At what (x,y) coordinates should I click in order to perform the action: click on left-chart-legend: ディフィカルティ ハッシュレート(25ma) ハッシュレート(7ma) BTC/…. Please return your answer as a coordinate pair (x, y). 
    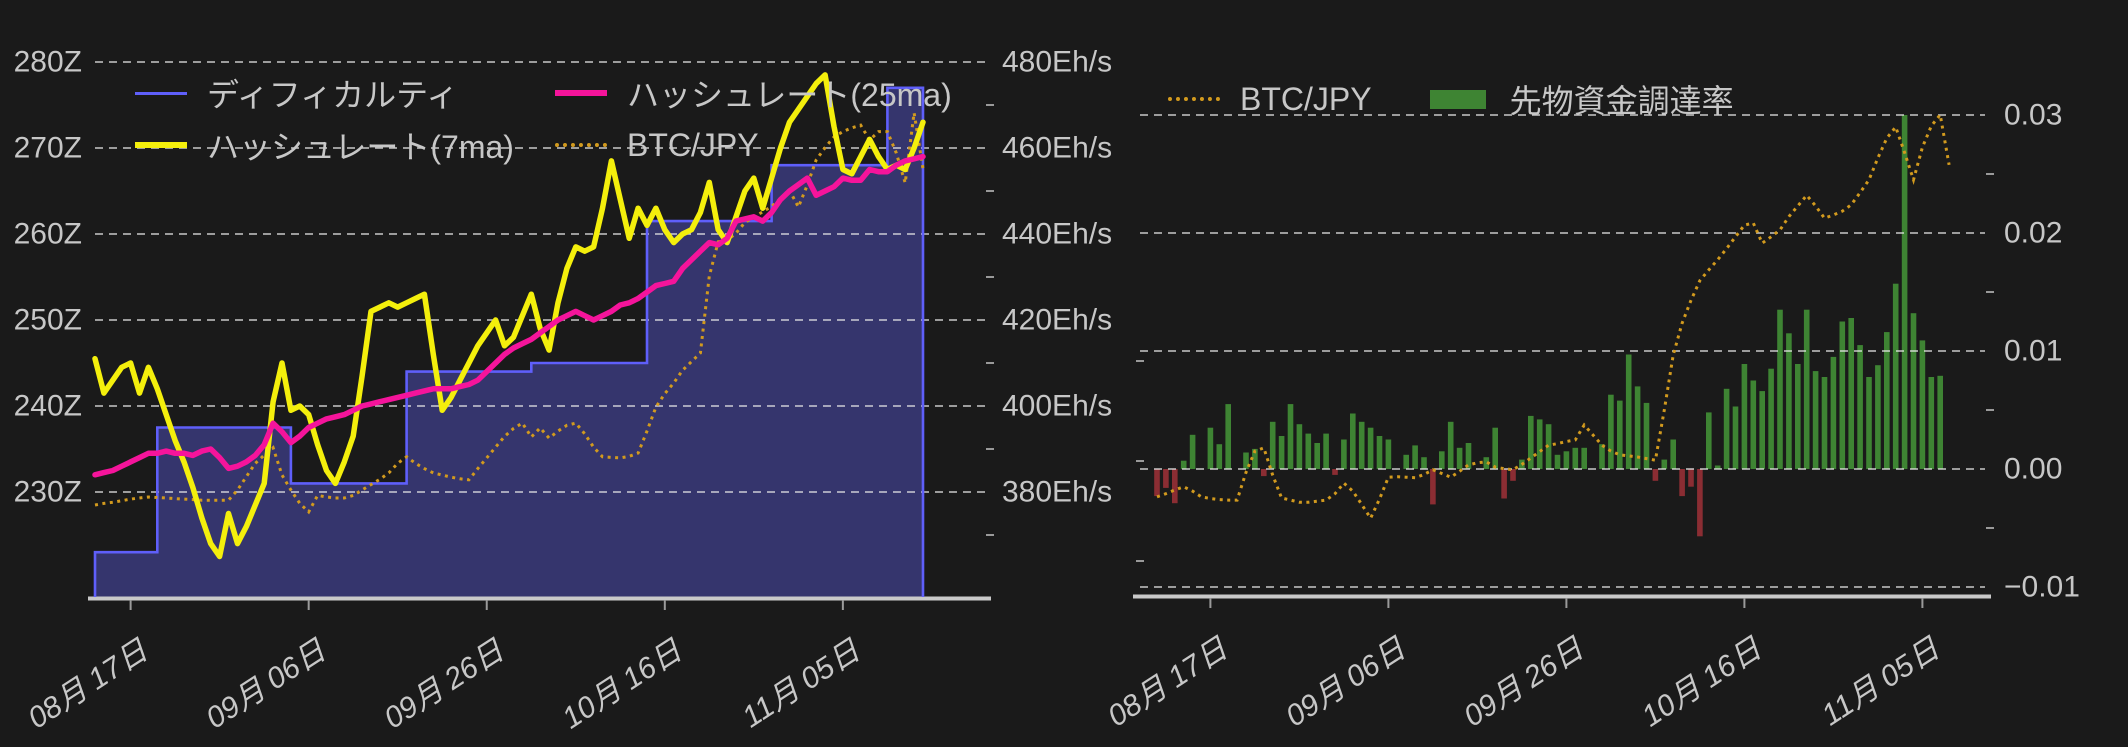
    Looking at the image, I should click on (543, 119).